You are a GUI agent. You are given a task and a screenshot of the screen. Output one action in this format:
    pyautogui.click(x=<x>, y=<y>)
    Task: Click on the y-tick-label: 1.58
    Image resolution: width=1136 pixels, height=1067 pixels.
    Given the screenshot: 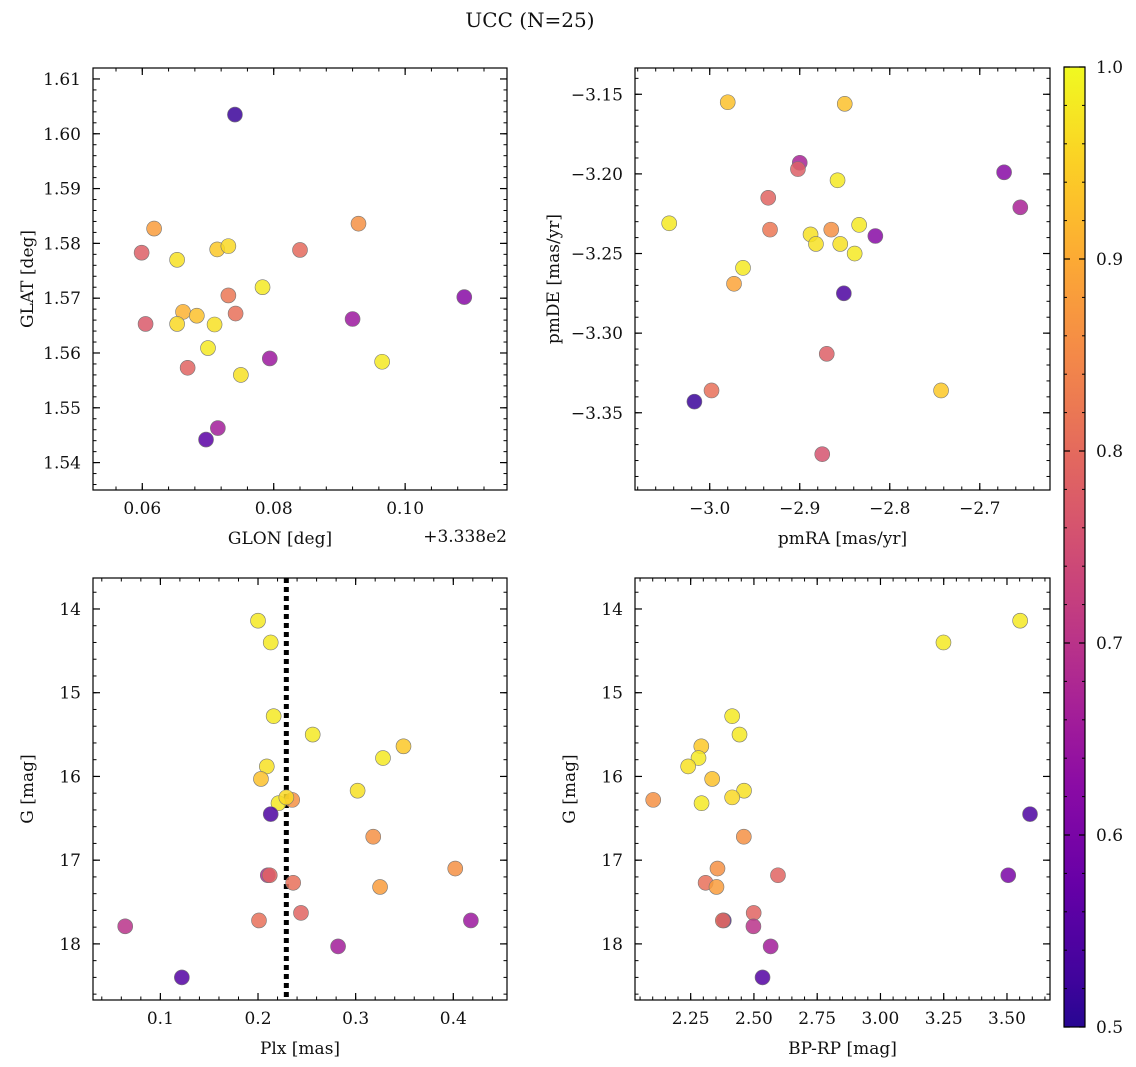 What is the action you would take?
    pyautogui.click(x=62, y=244)
    